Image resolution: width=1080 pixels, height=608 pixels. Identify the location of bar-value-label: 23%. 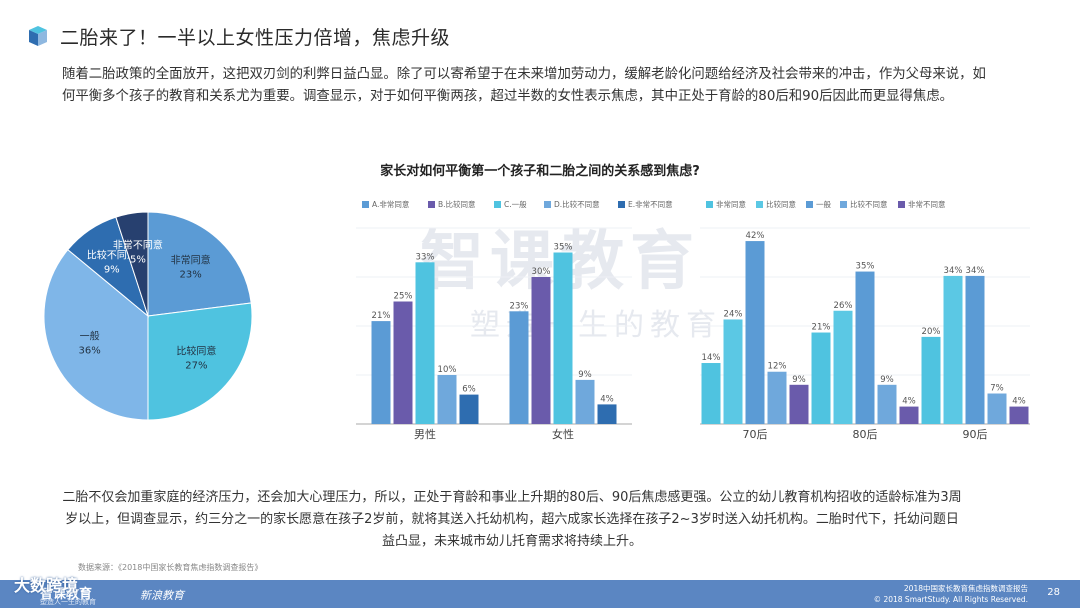
(519, 306).